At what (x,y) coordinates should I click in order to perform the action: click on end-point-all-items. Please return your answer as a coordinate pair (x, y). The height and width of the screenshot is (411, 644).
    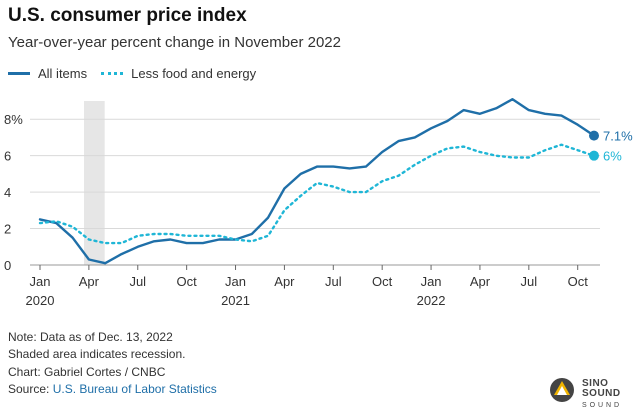
    Looking at the image, I should click on (594, 135).